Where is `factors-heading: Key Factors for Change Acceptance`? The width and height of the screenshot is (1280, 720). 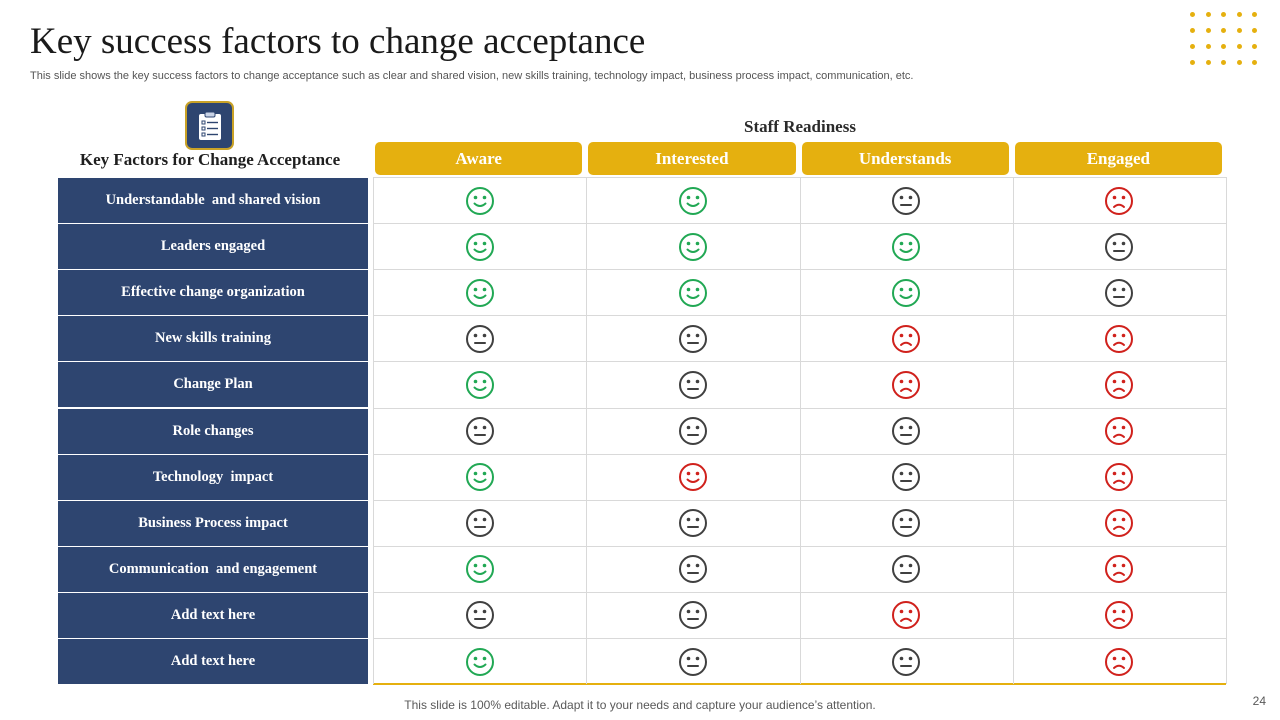
factors-heading: Key Factors for Change Acceptance is located at coordinates (210, 159).